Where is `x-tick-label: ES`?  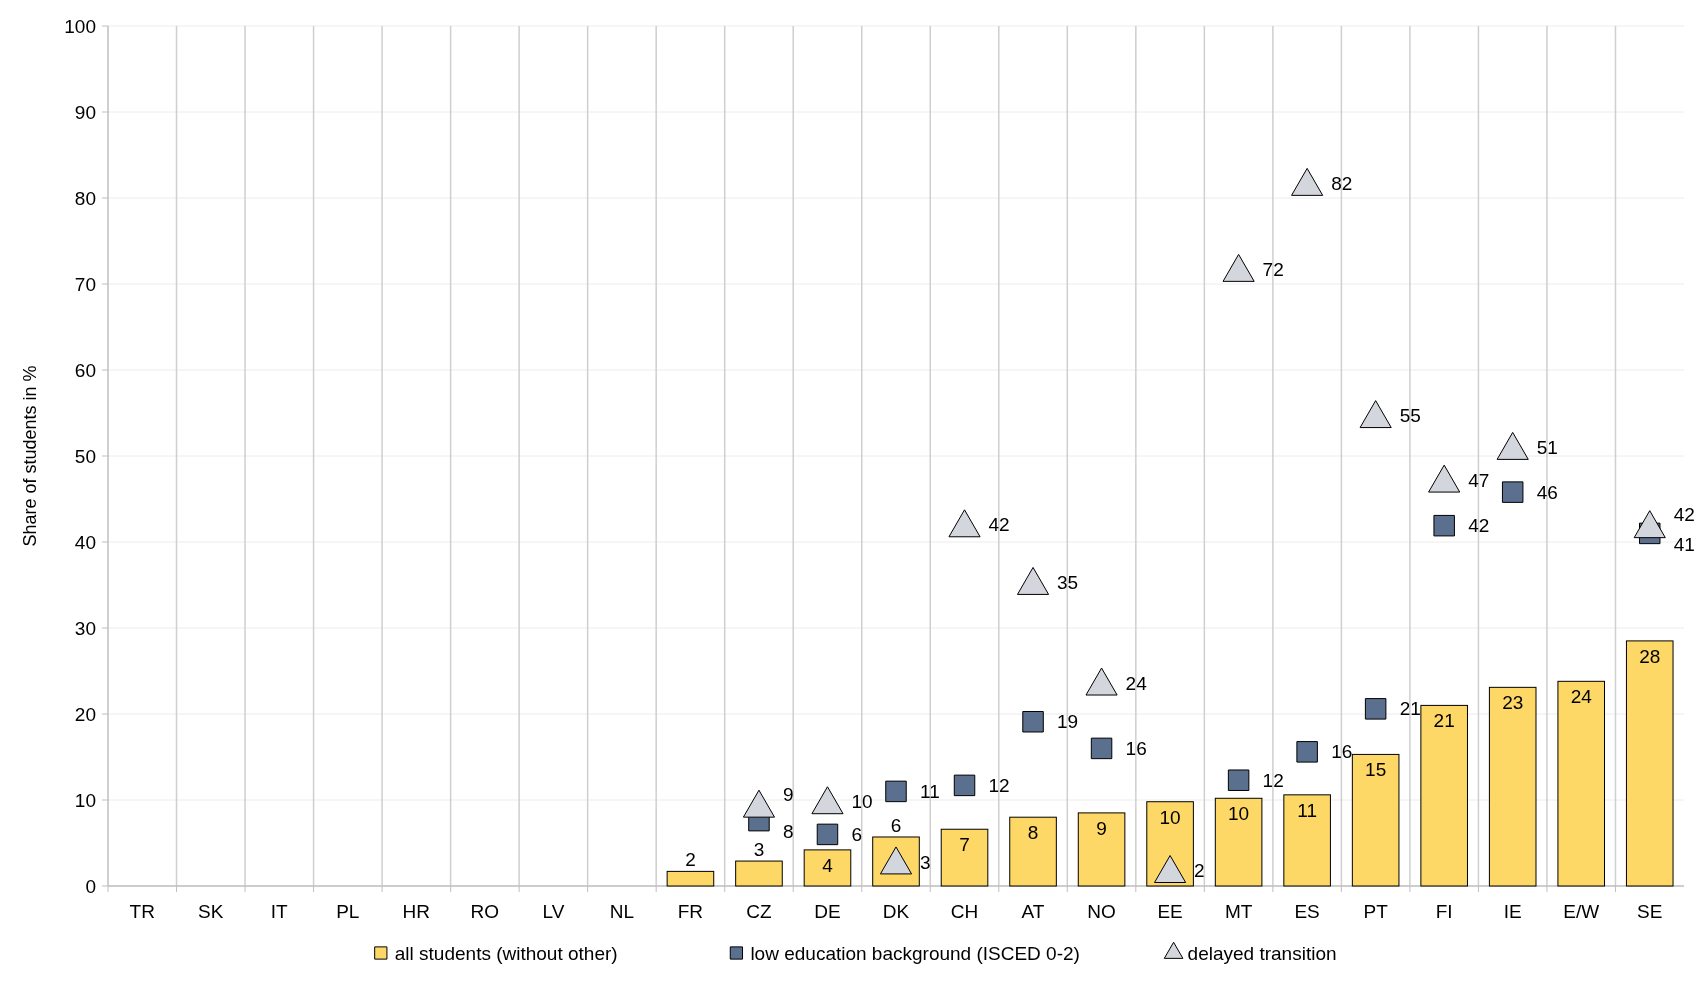
x-tick-label: ES is located at coordinates (1307, 911).